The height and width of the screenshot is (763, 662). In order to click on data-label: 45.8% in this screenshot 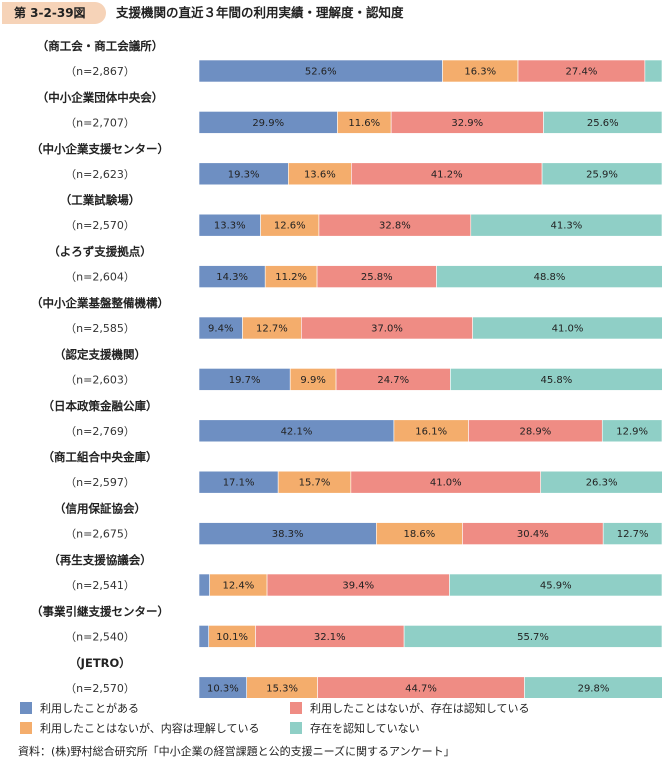, I will do `click(557, 380)`.